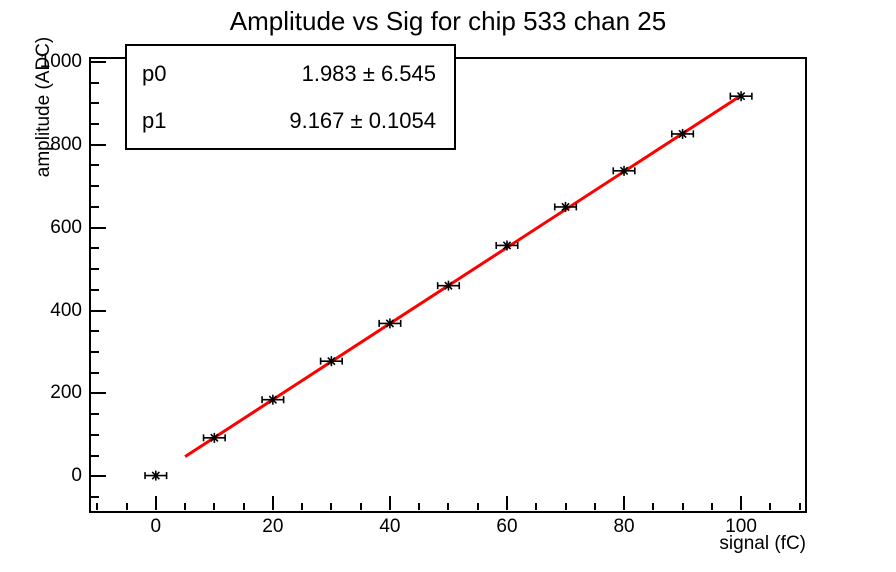 The width and height of the screenshot is (896, 572). Describe the element at coordinates (60, 61) in the screenshot. I see `y-tick-label: 1000` at that location.